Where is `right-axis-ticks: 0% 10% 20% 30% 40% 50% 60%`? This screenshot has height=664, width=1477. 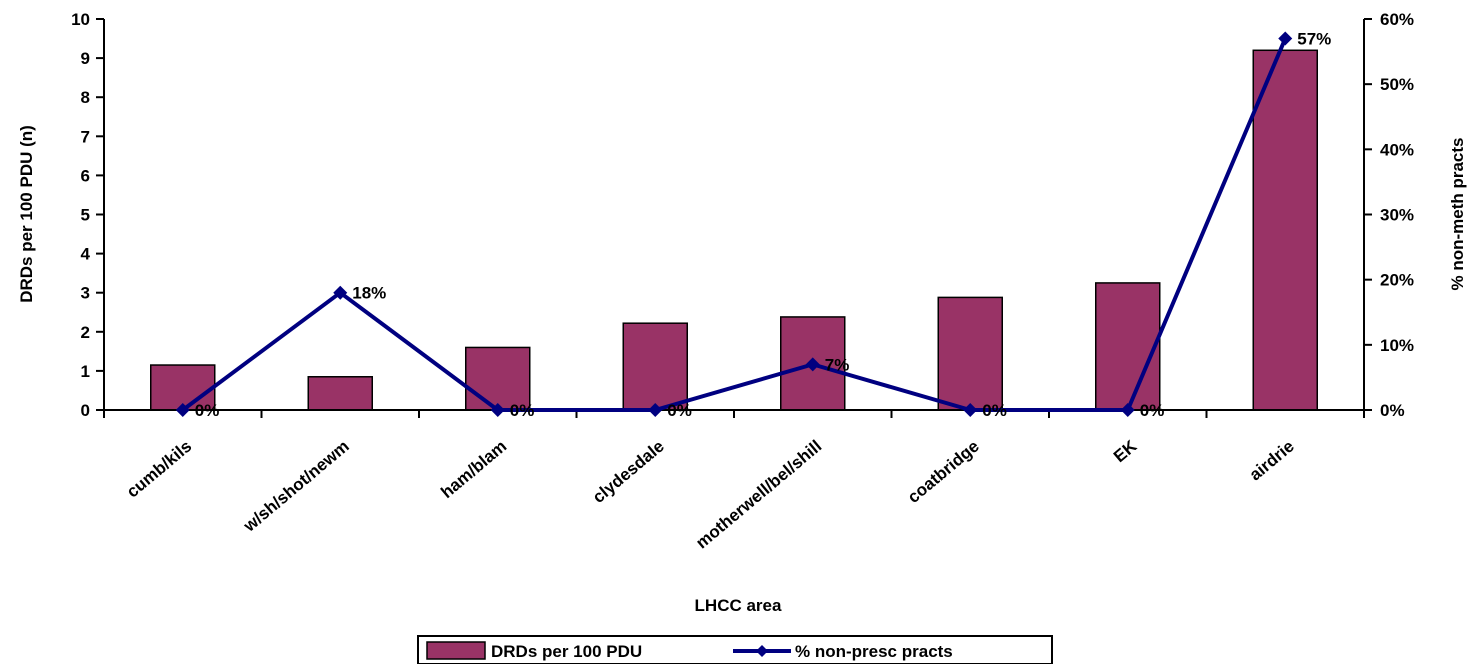
right-axis-ticks: 0% 10% 20% 30% 40% 50% 60% is located at coordinates (1389, 215).